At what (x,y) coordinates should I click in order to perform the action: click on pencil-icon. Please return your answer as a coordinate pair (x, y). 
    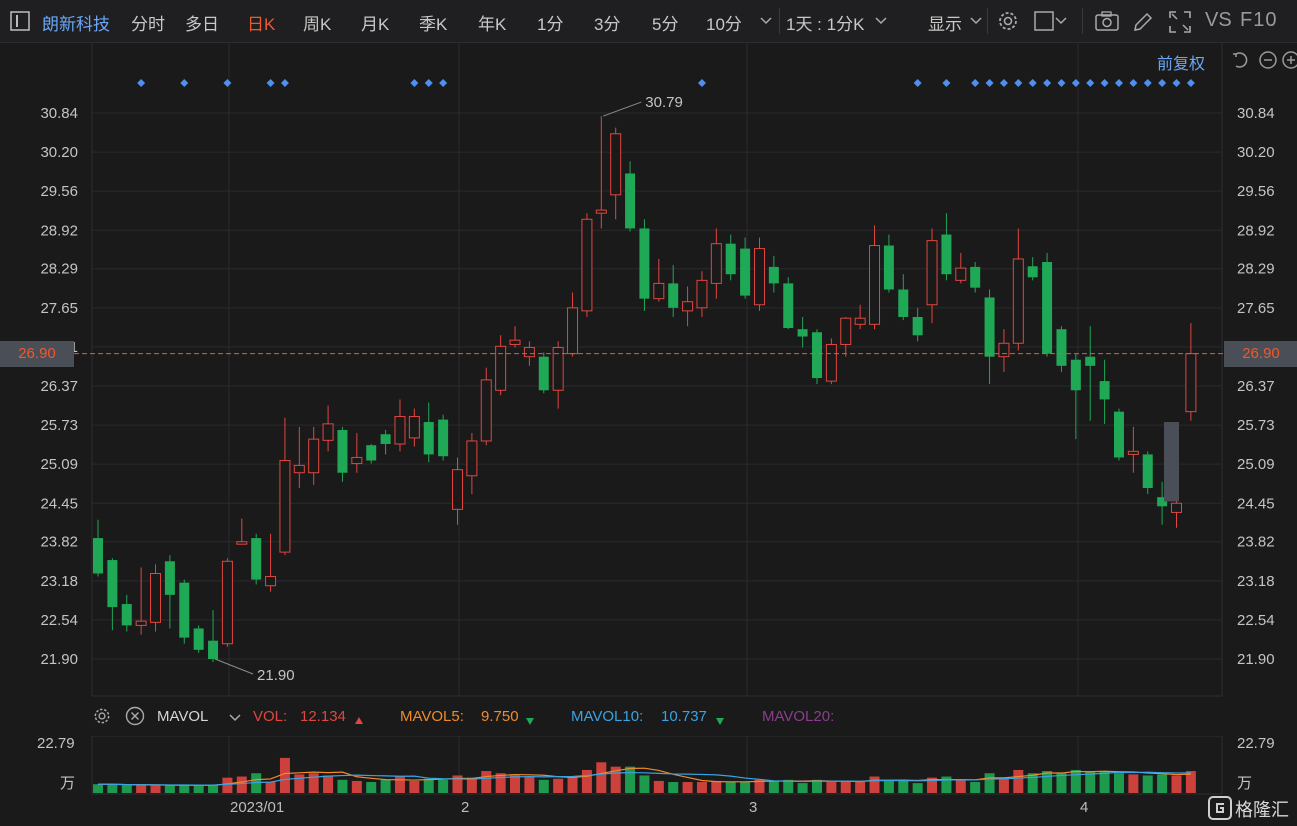
    Looking at the image, I should click on (1143, 24).